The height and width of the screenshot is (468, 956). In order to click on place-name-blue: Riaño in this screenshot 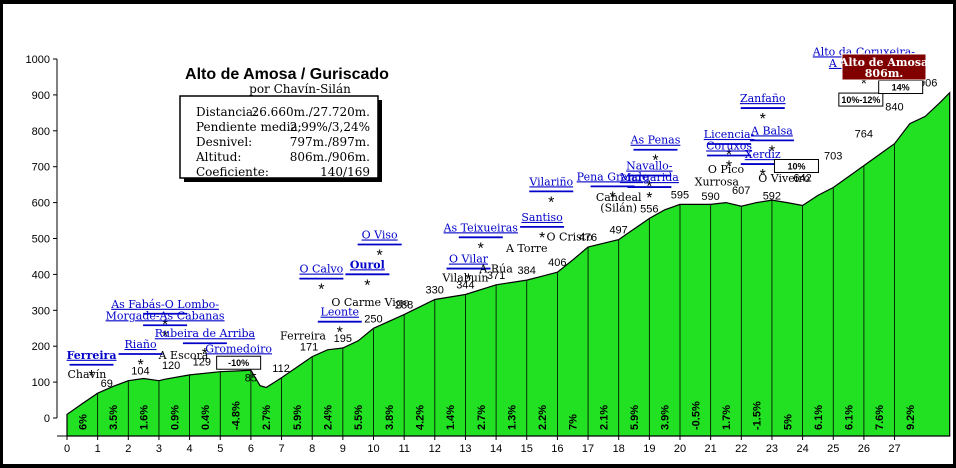, I will do `click(141, 344)`.